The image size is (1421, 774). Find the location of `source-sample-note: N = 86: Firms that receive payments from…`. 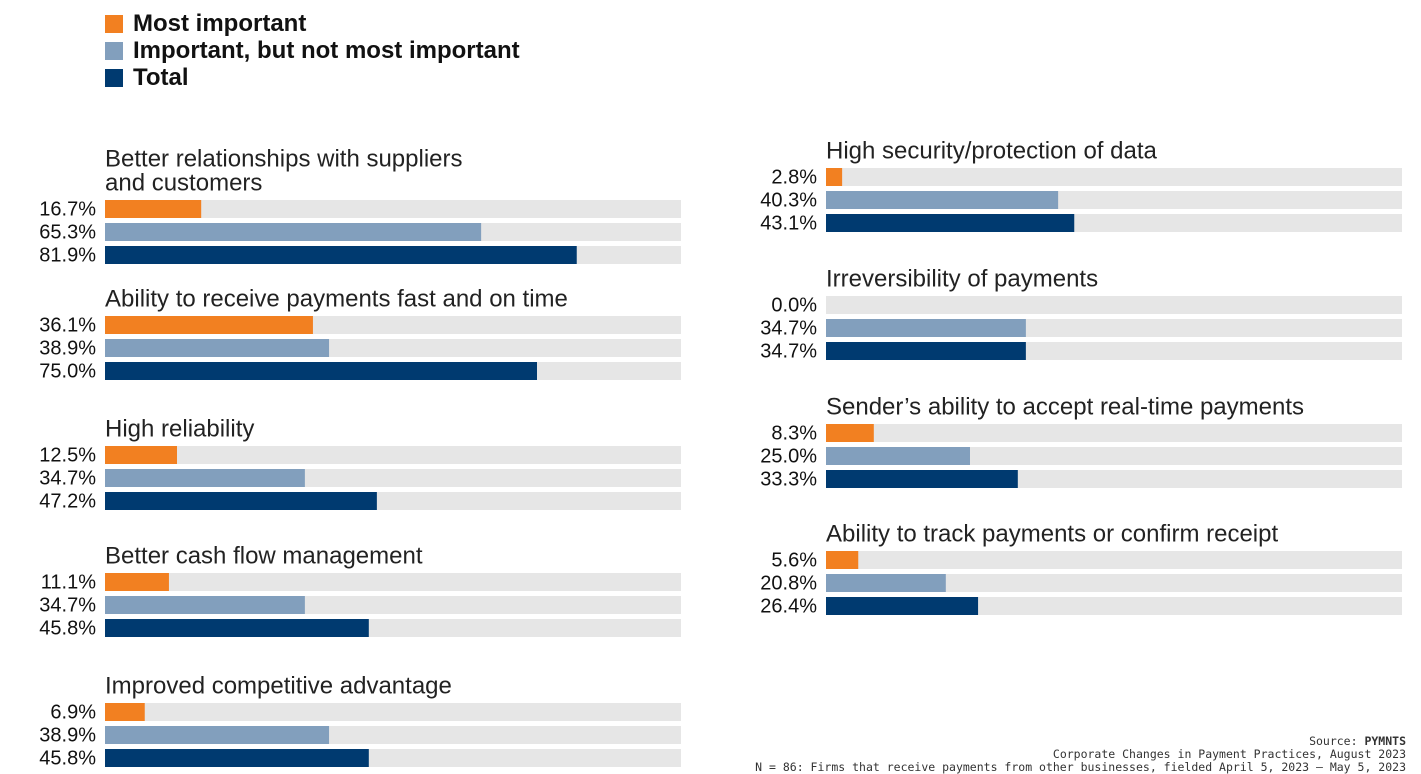

source-sample-note: N = 86: Firms that receive payments from… is located at coordinates (1080, 767).